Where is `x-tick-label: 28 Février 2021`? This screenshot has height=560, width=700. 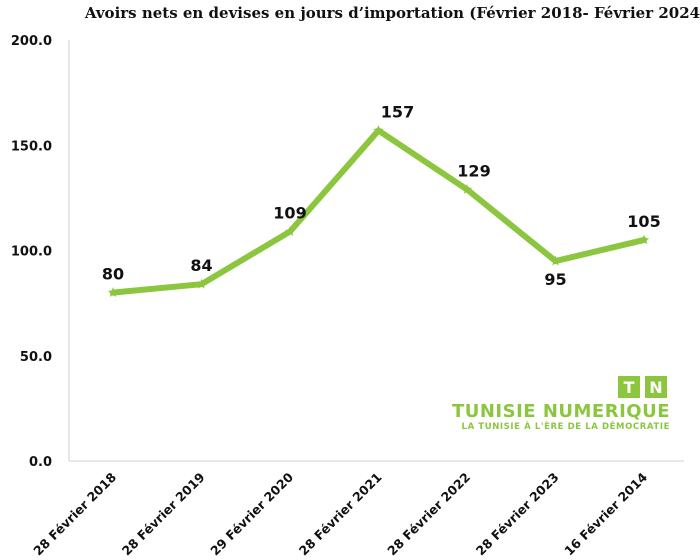 x-tick-label: 28 Février 2021 is located at coordinates (340, 514).